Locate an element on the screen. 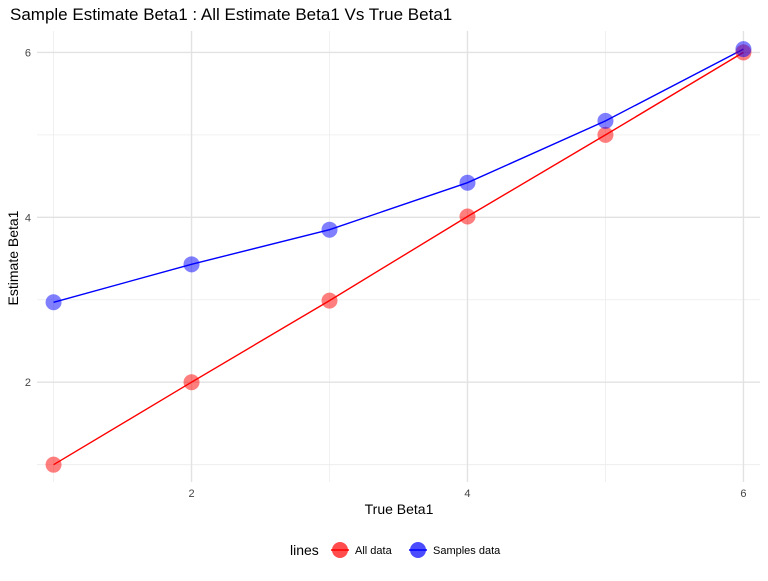  legend: lines All data Samples data is located at coordinates (395, 550).